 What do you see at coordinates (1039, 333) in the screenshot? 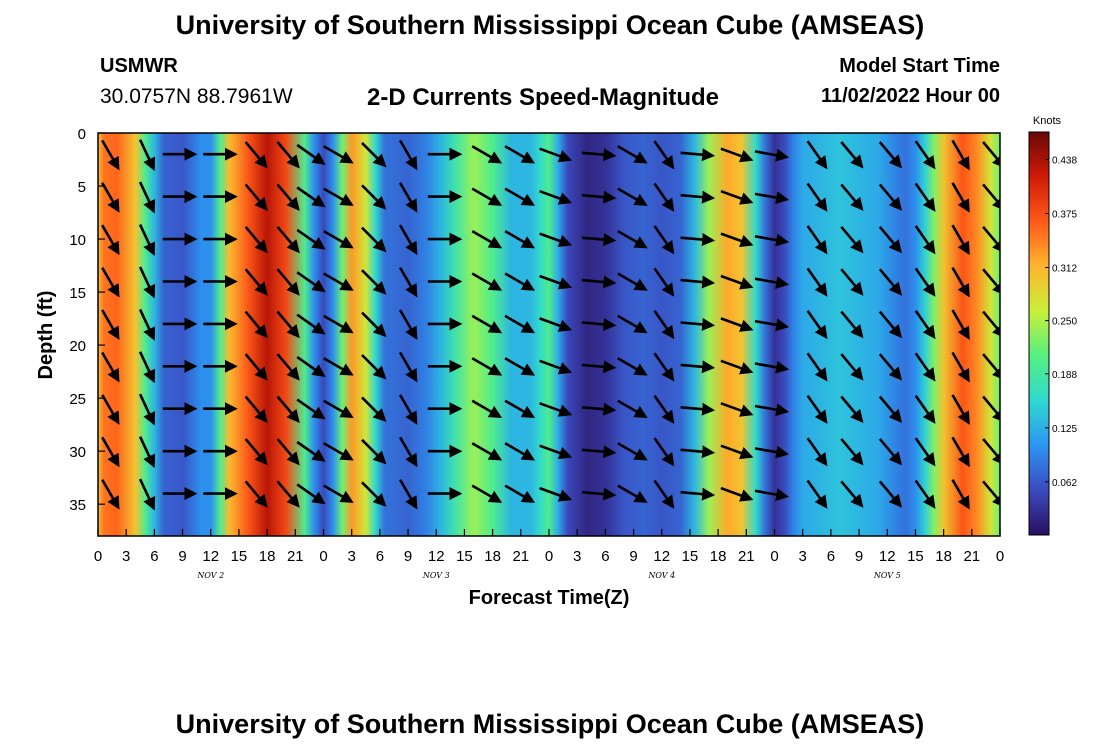
I see `colorbar-scale` at bounding box center [1039, 333].